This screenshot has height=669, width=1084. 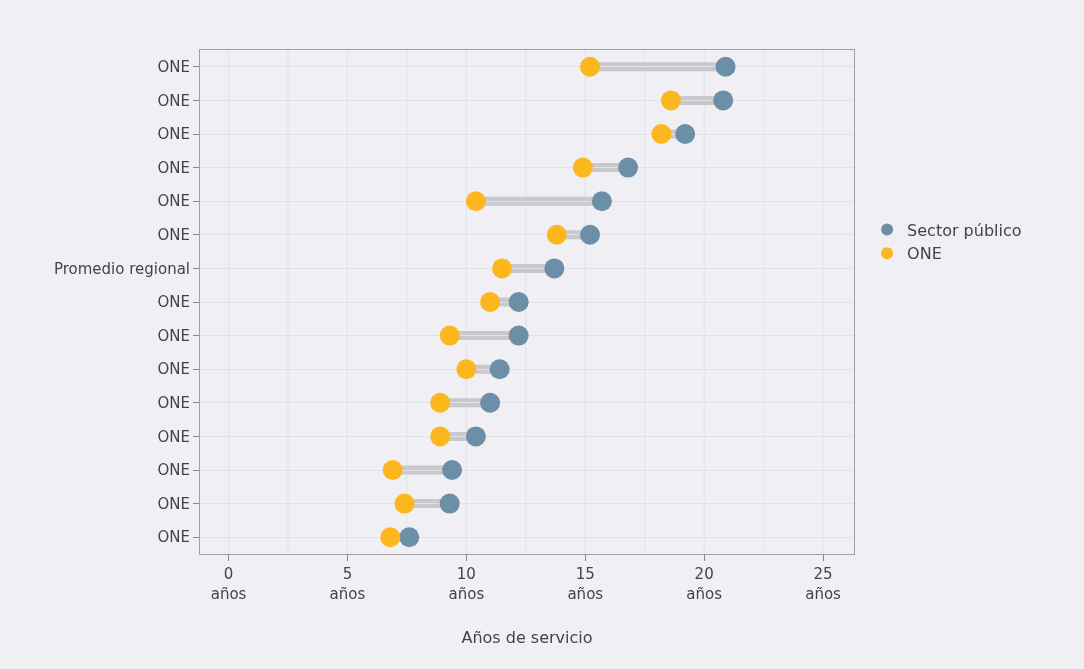 I want to click on x-axis-title: Años de servicio, so click(x=527, y=638).